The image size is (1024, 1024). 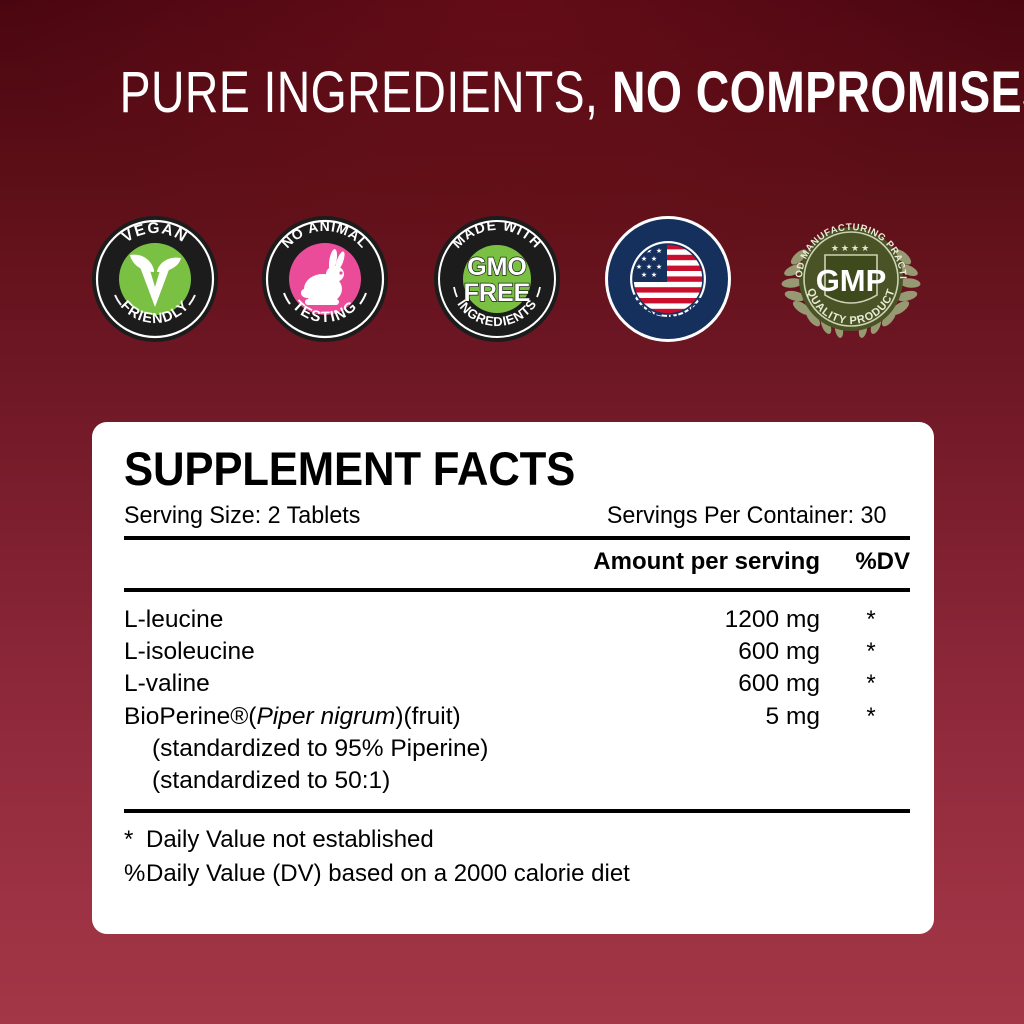 What do you see at coordinates (290, 839) in the screenshot?
I see `footnote-text: Daily Value not established` at bounding box center [290, 839].